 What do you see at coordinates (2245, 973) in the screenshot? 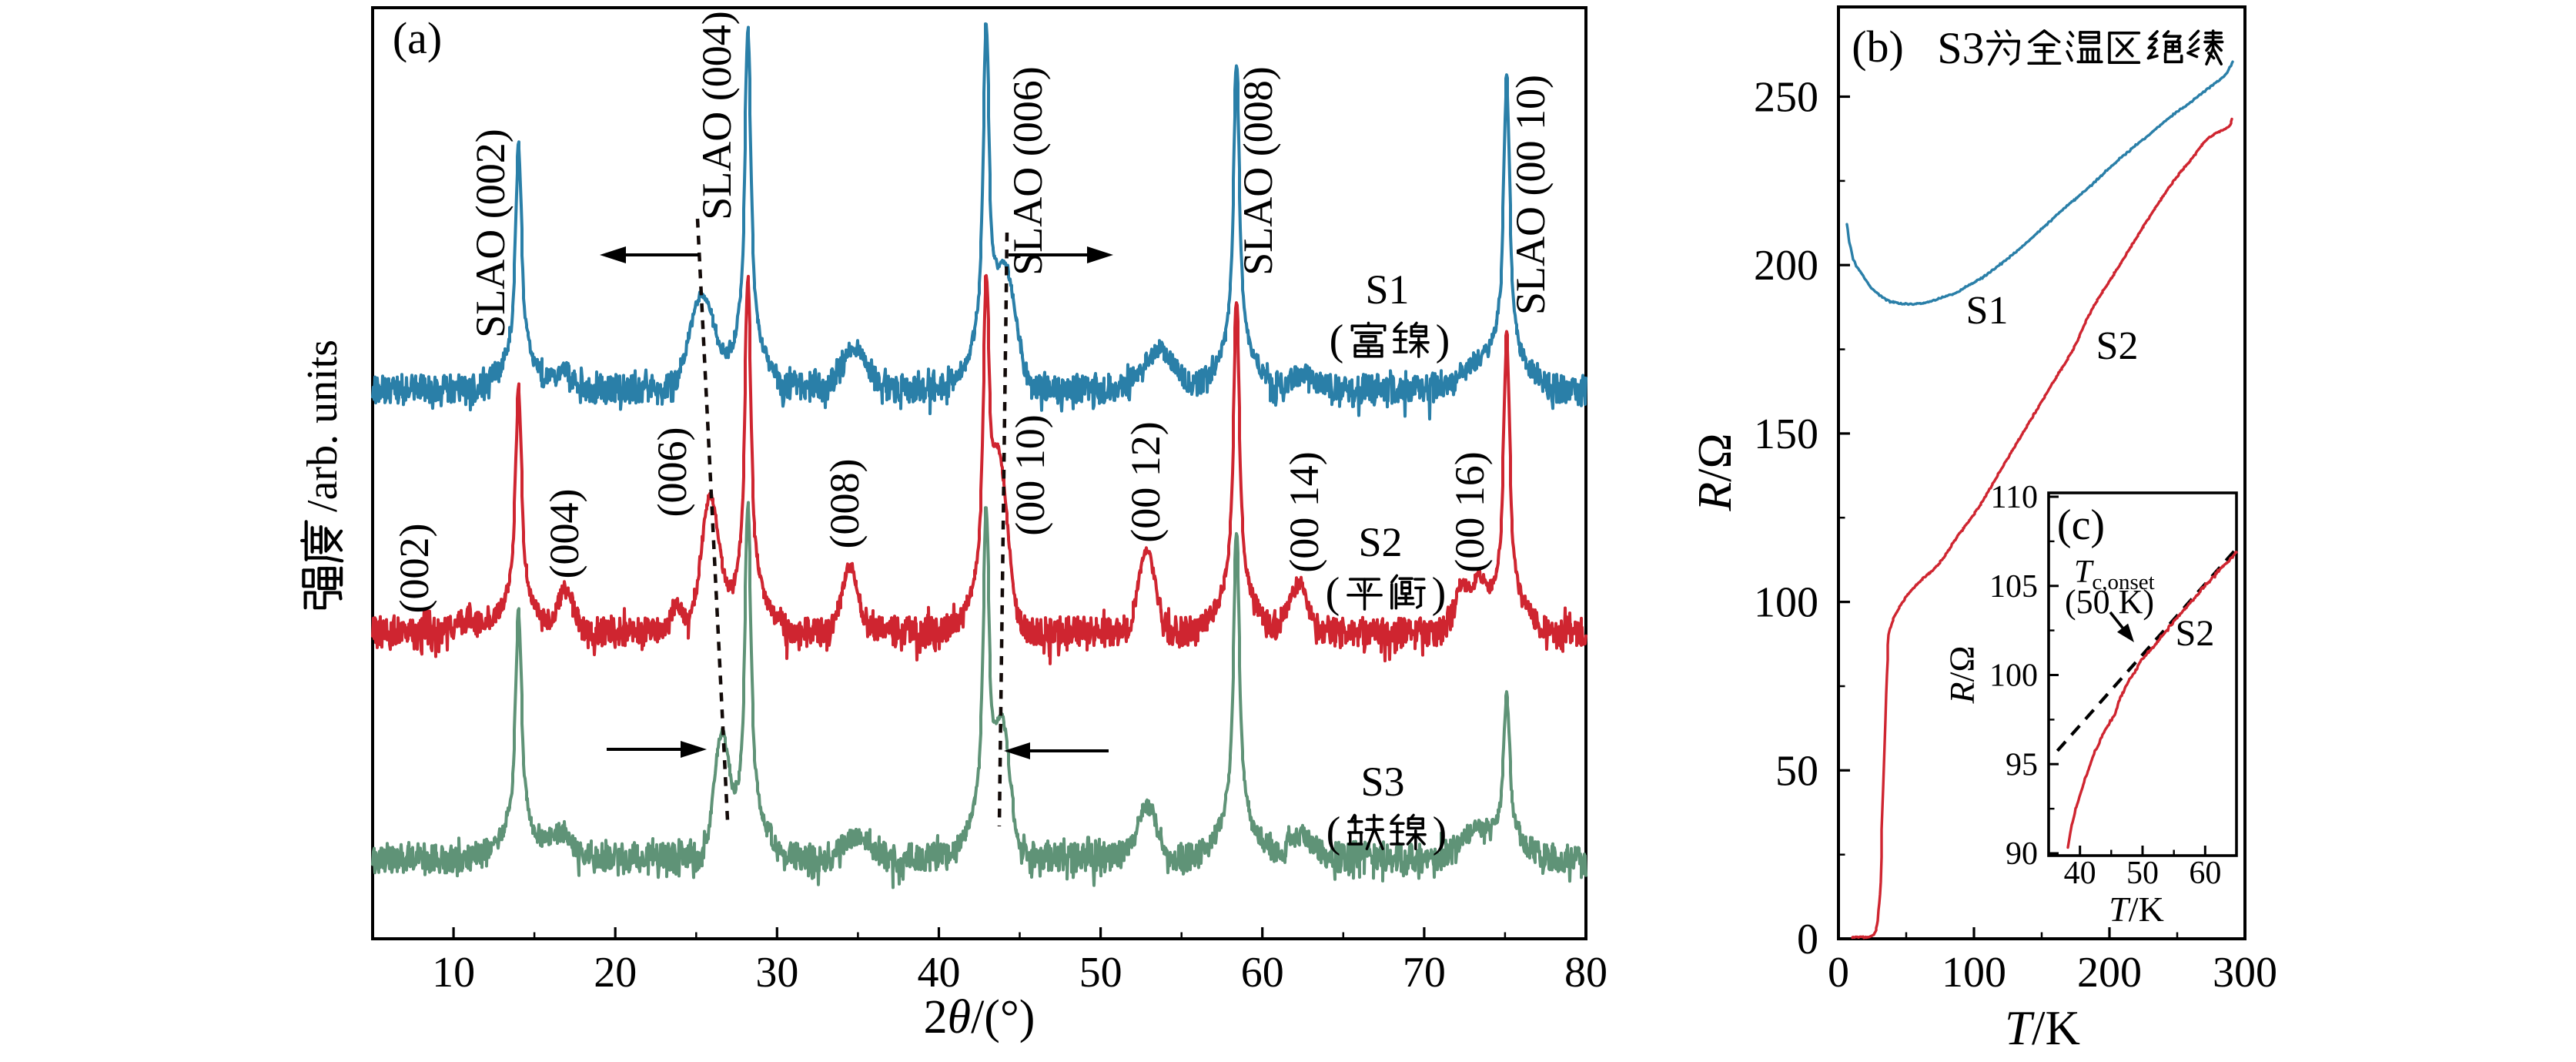
I see `svg-text: 300` at bounding box center [2245, 973].